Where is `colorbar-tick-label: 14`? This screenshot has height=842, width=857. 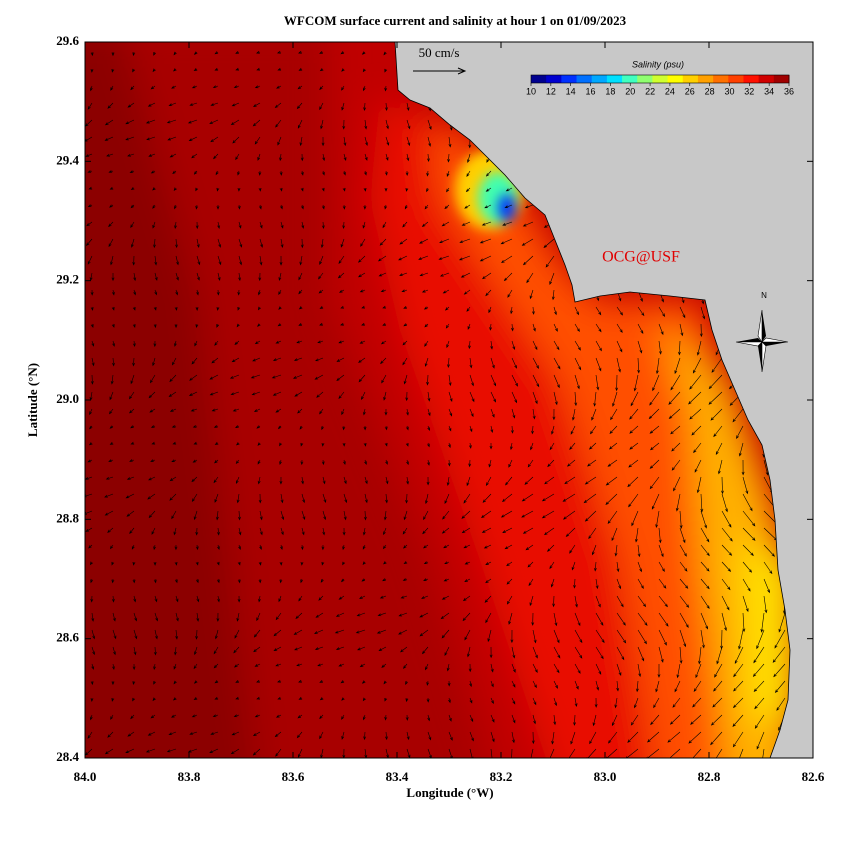 colorbar-tick-label: 14 is located at coordinates (571, 91).